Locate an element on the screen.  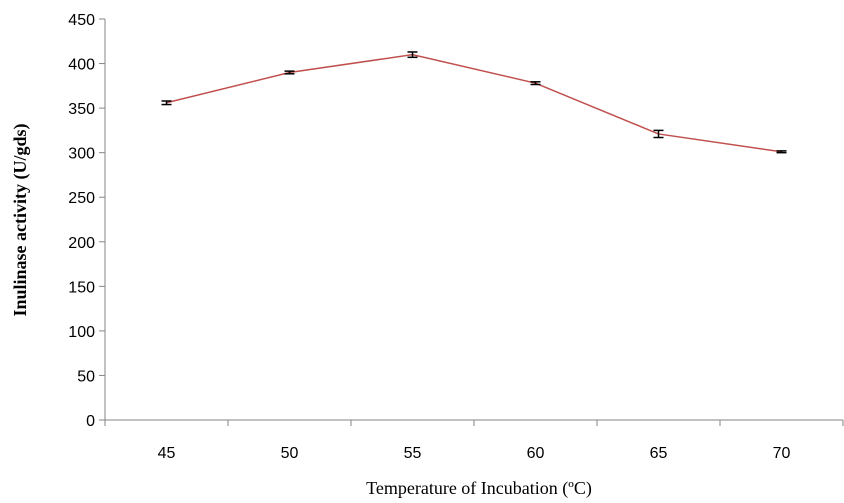
y-tick-label: 350 is located at coordinates (81, 109).